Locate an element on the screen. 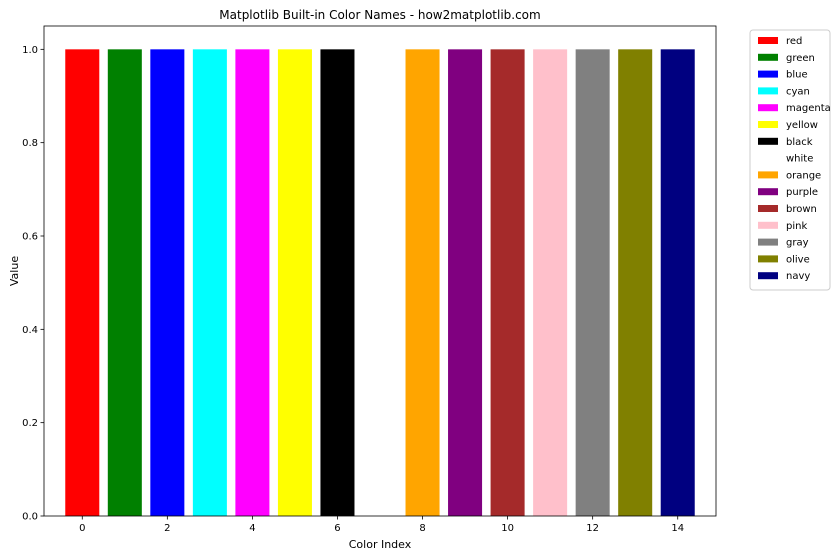 Image resolution: width=840 pixels, height=560 pixels. legend-label-magenta: magenta is located at coordinates (808, 108).